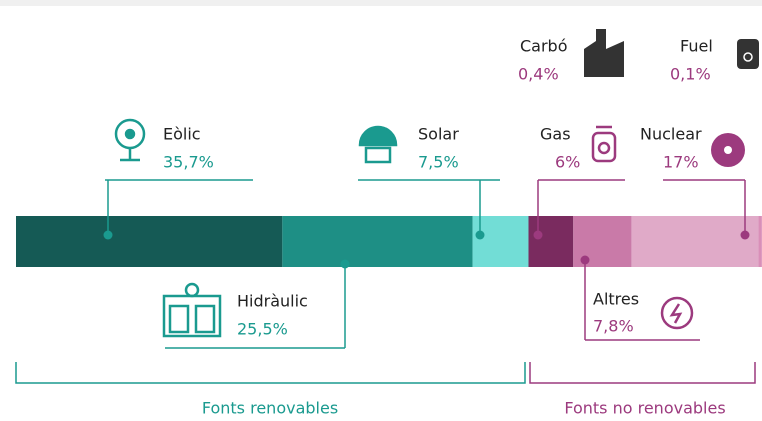 The width and height of the screenshot is (762, 421). I want to click on category-label: Solar, so click(438, 134).